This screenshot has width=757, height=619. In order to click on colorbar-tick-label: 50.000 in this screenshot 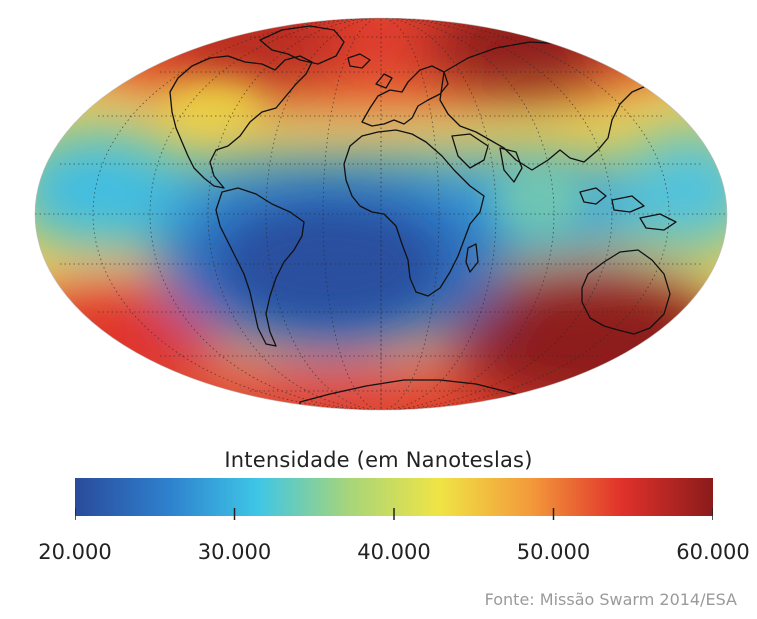, I will do `click(553, 552)`.